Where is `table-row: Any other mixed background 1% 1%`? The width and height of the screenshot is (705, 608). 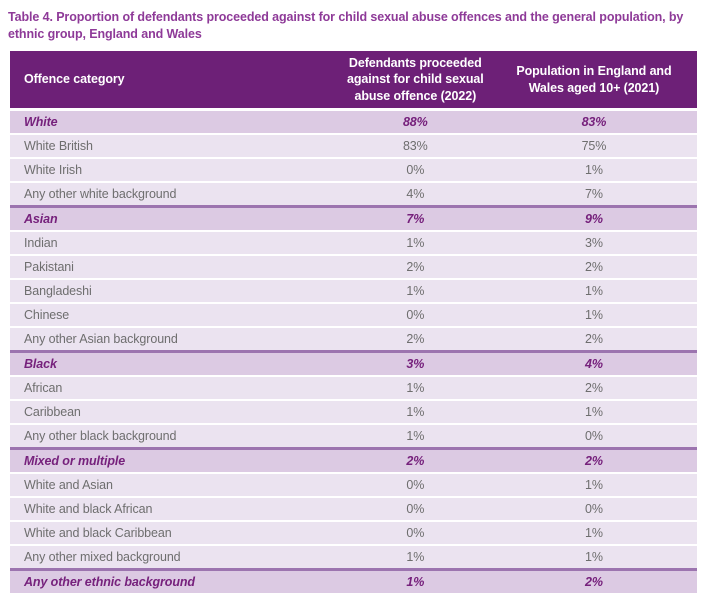
table-row: Any other mixed background 1% 1% is located at coordinates (353, 556).